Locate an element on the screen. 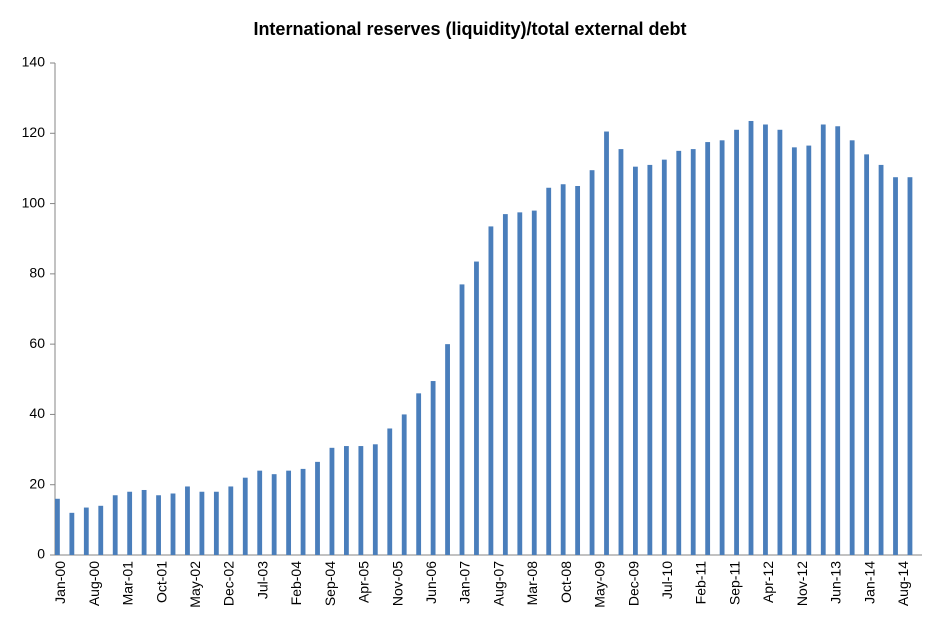 The image size is (937, 637). y-tick-label: 100 is located at coordinates (34, 202).